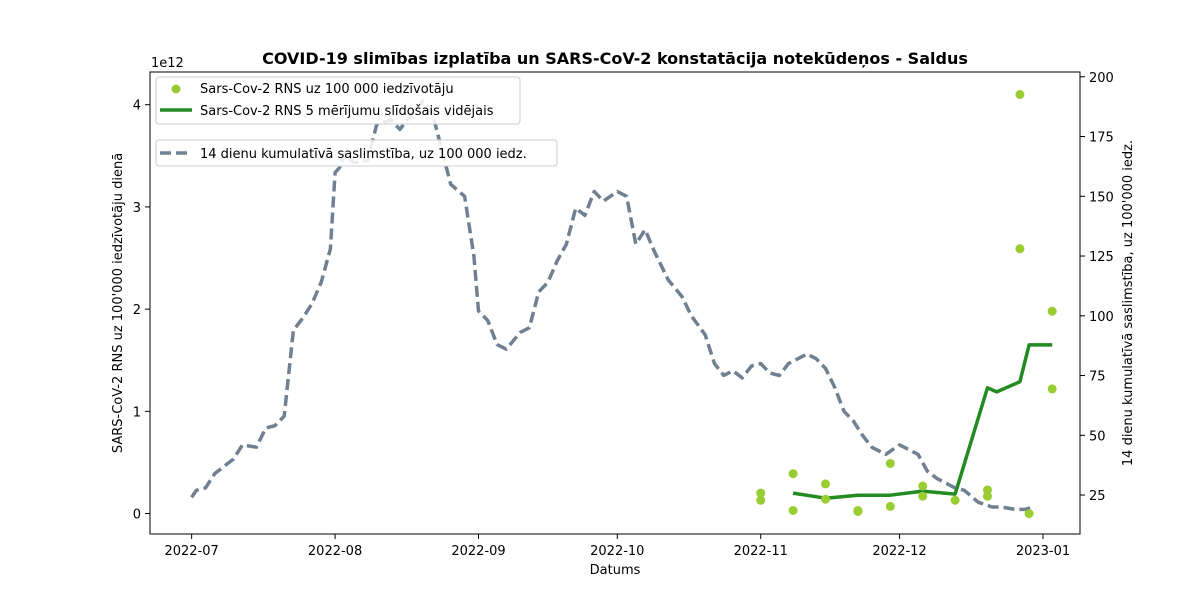 The width and height of the screenshot is (1200, 600). I want to click on right-y-tick-label: 25, so click(1097, 496).